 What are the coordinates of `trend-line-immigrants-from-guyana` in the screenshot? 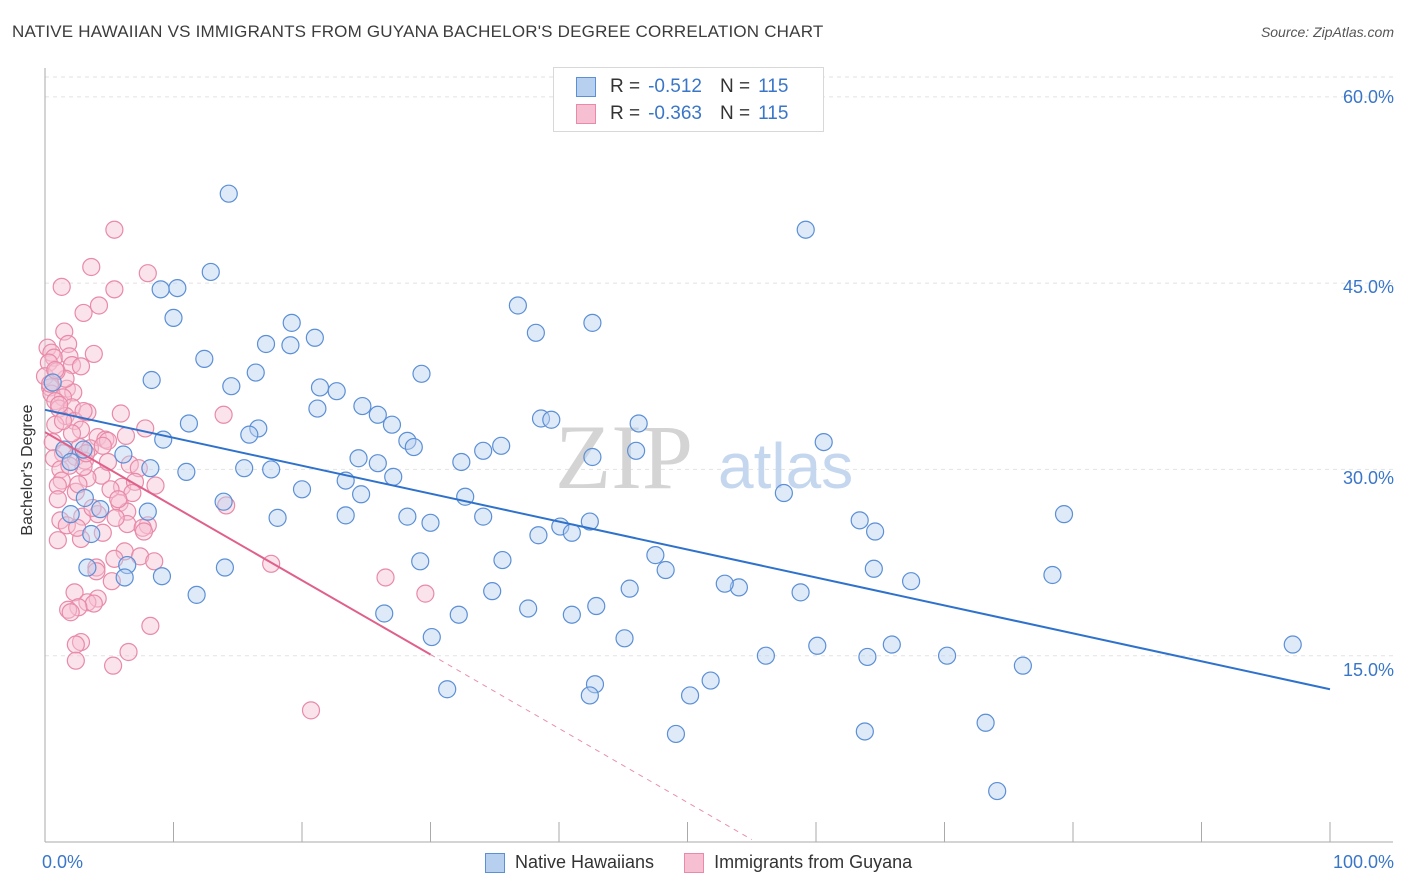 It's located at (237, 543).